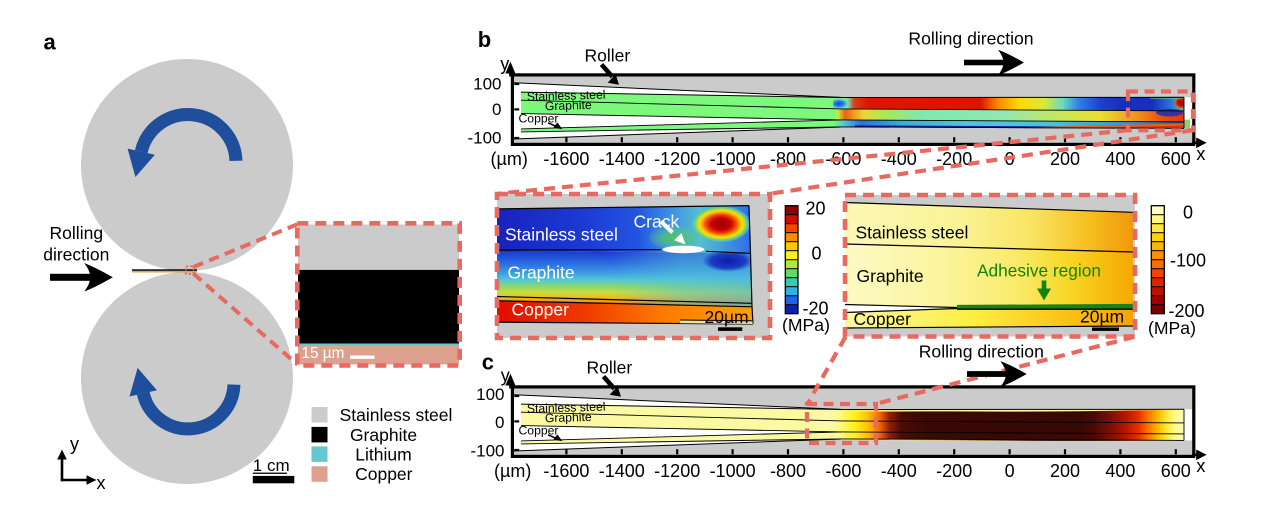 Image resolution: width=1268 pixels, height=525 pixels. I want to click on svg-text: b, so click(484, 39).